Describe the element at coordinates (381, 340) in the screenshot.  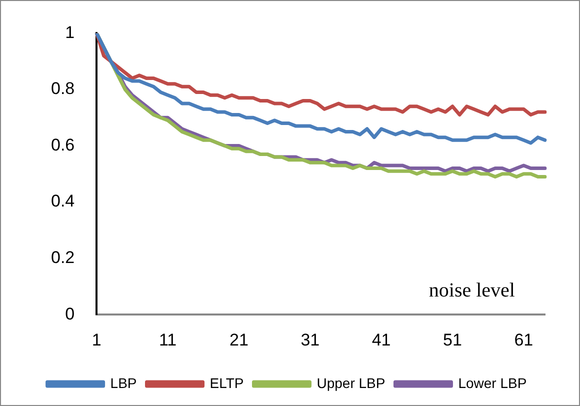
I see `x-tick-label: 41` at that location.